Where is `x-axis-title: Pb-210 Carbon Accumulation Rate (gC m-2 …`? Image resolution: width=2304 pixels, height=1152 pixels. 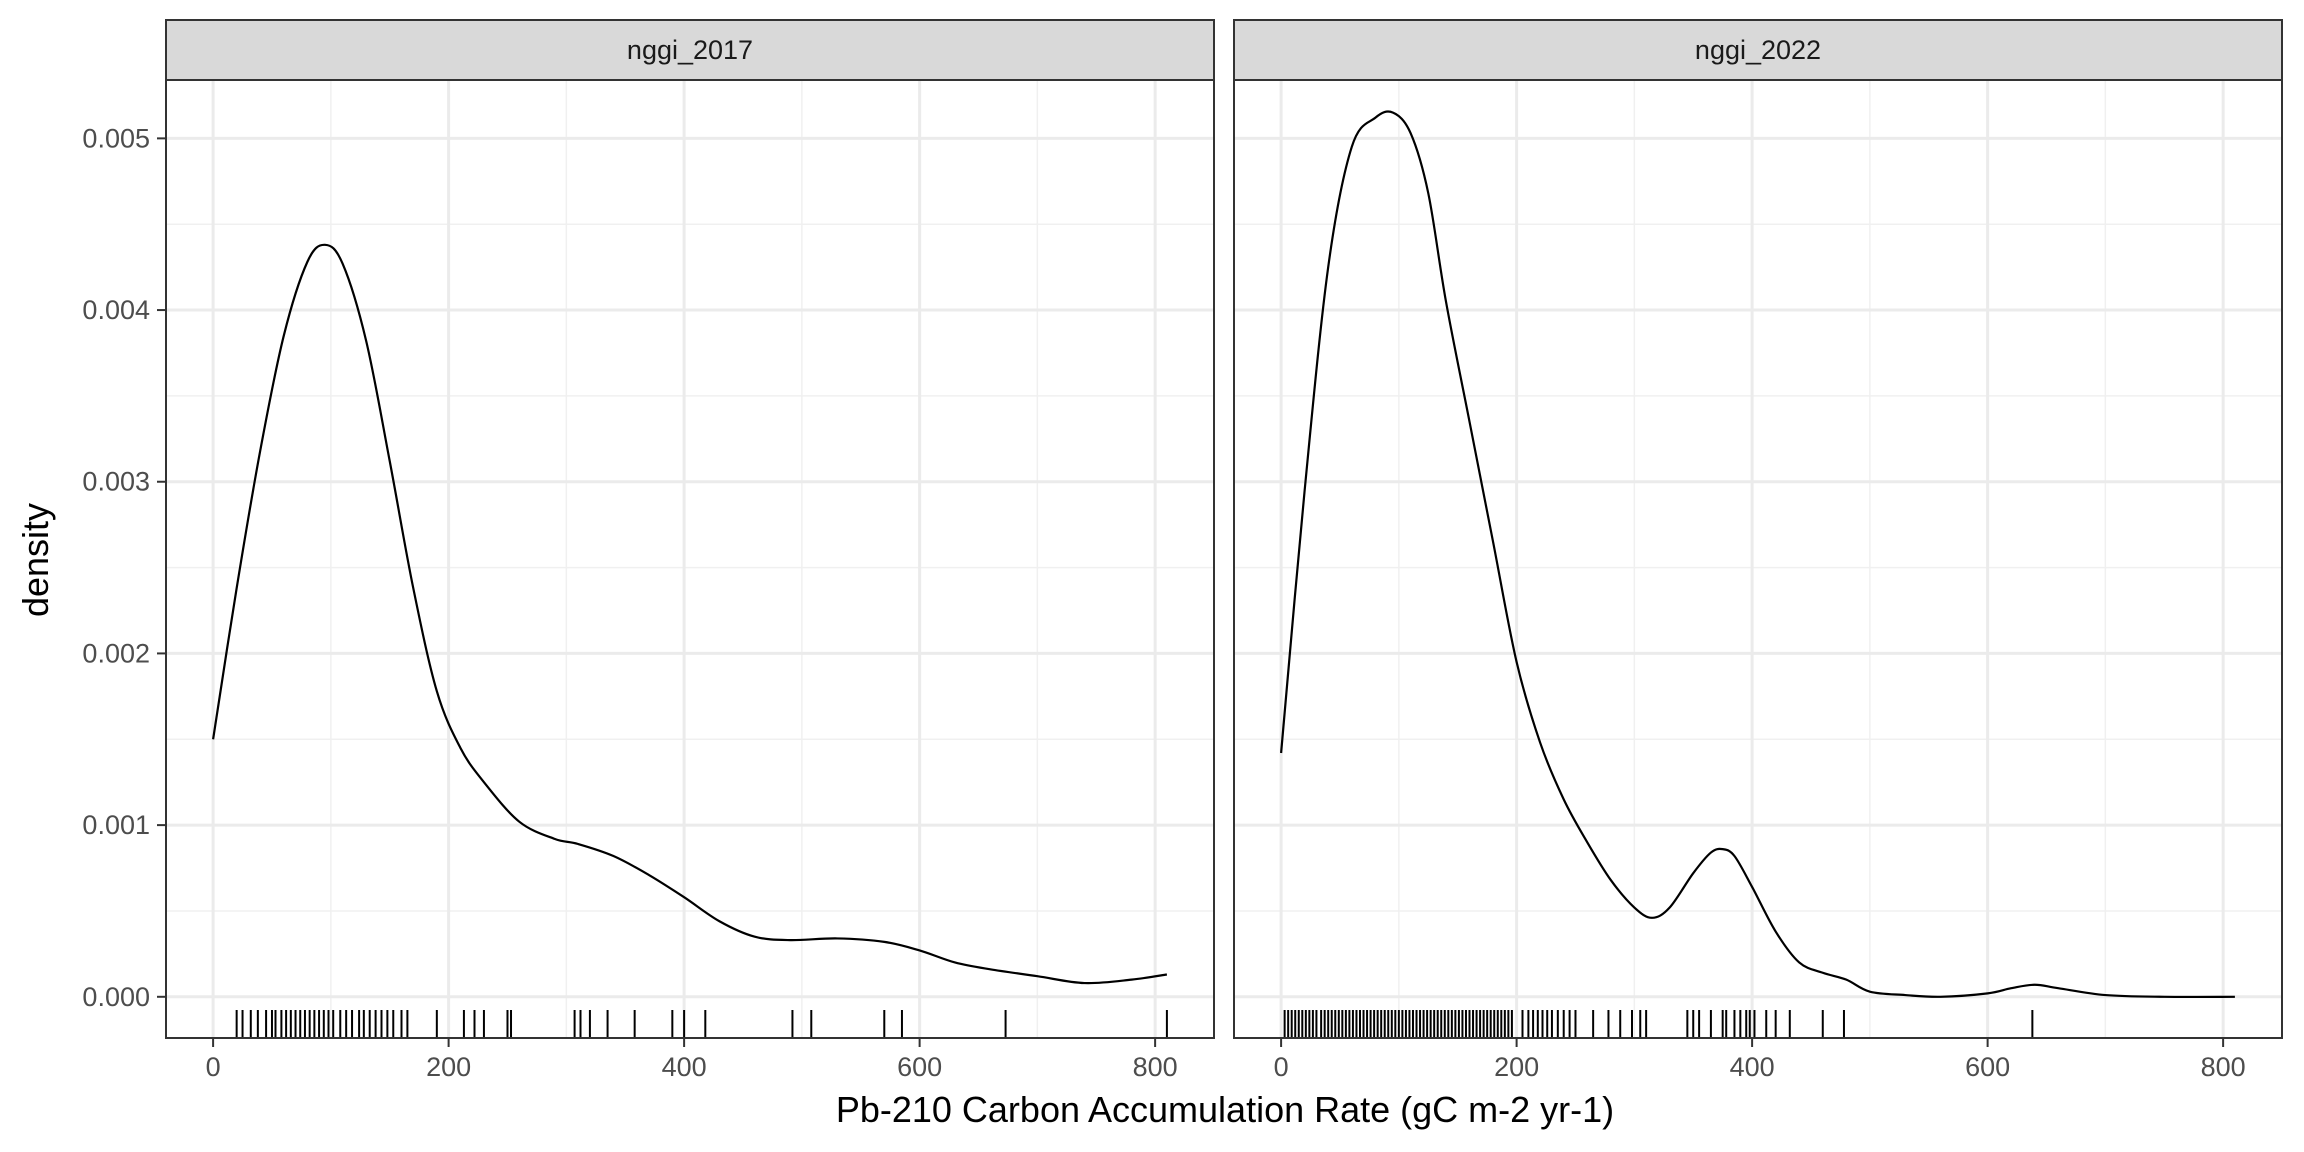 x-axis-title: Pb-210 Carbon Accumulation Rate (gC m-2 … is located at coordinates (1225, 1109).